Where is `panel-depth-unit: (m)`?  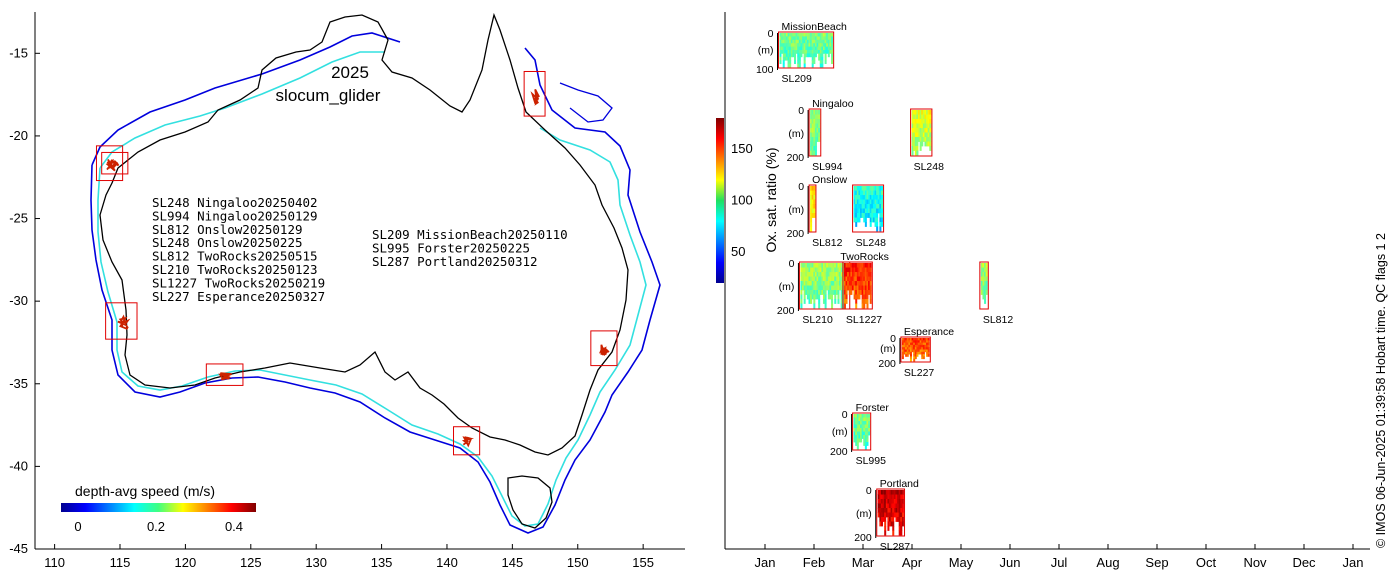
panel-depth-unit: (m) is located at coordinates (796, 134).